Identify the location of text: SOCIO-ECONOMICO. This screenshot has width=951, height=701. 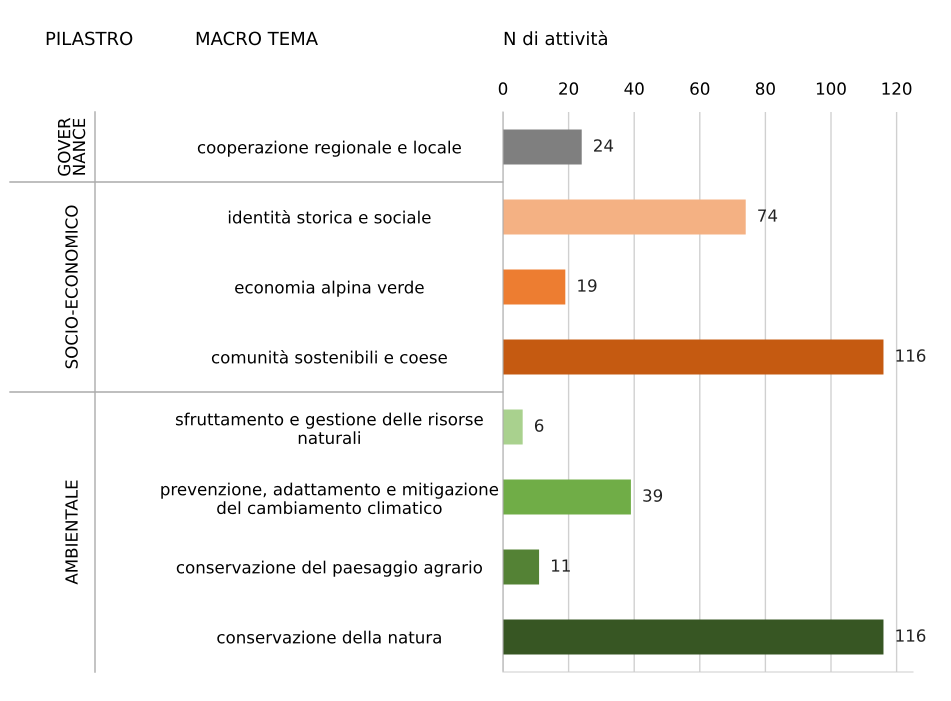
(71, 287).